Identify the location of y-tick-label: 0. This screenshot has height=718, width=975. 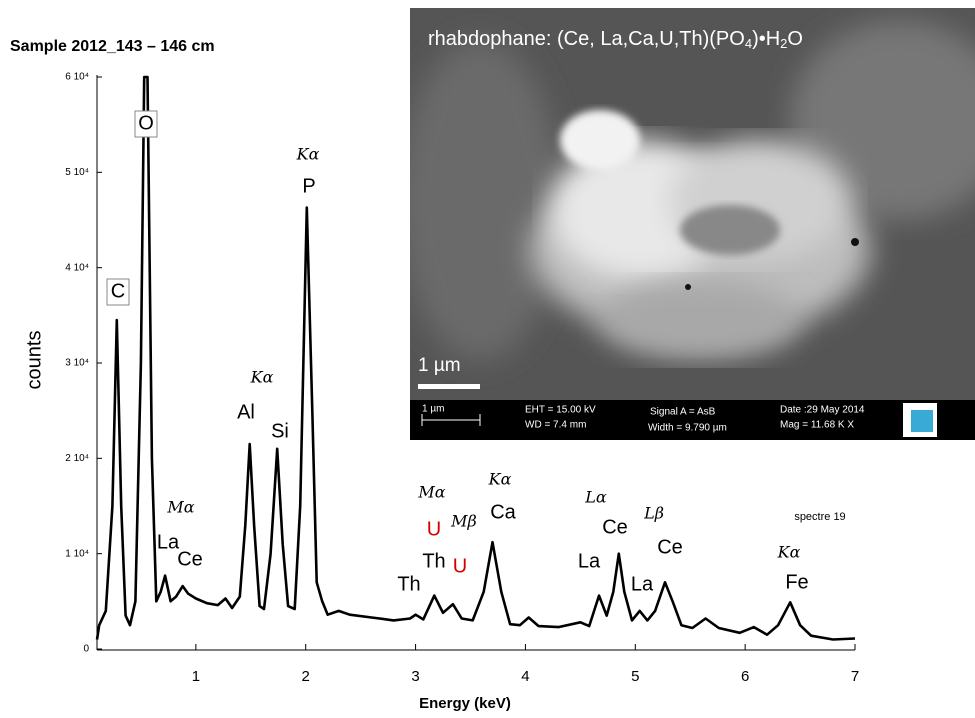
(86, 649).